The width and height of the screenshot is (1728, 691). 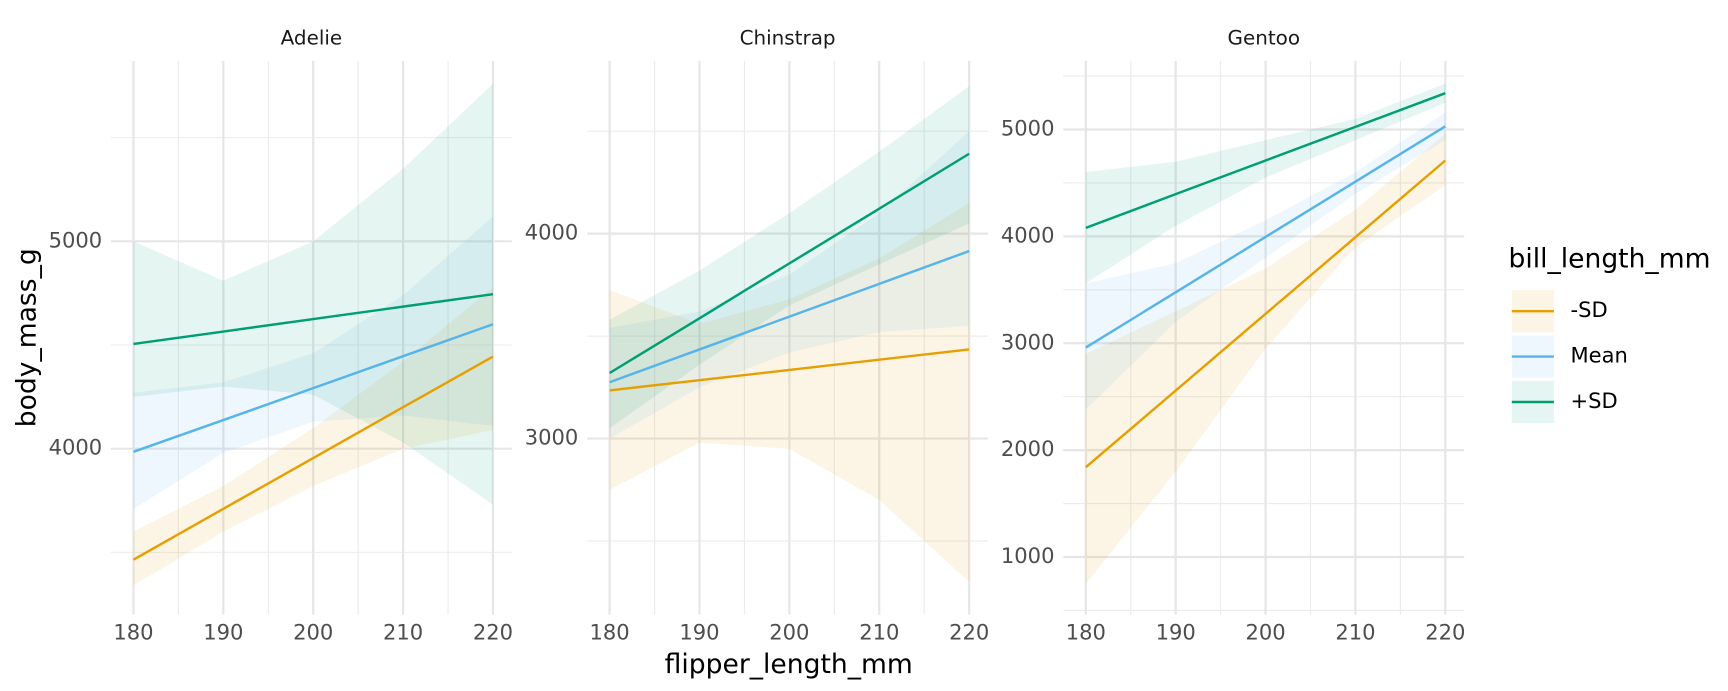 I want to click on legend-label: -SD, so click(x=1589, y=309).